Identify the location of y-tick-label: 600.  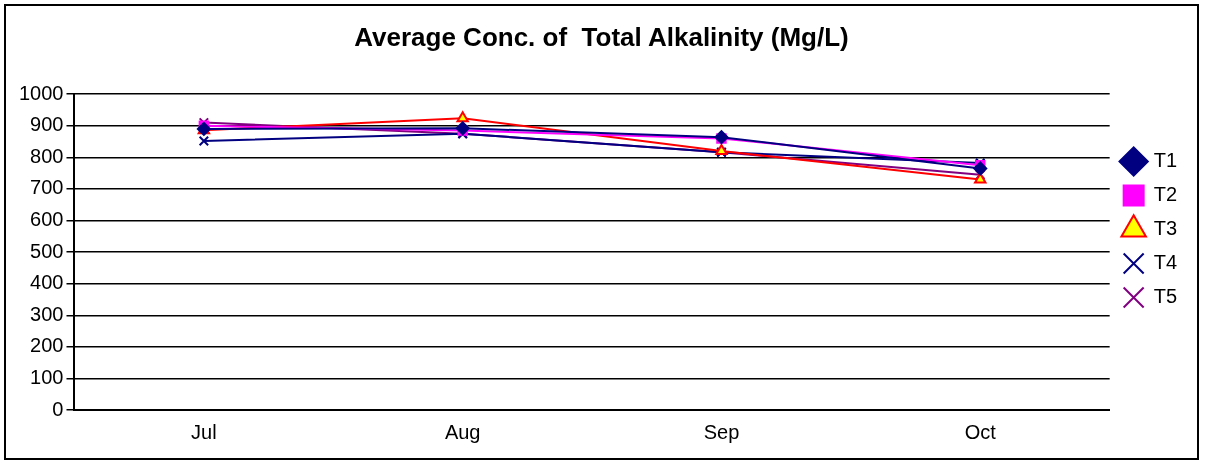
(47, 219).